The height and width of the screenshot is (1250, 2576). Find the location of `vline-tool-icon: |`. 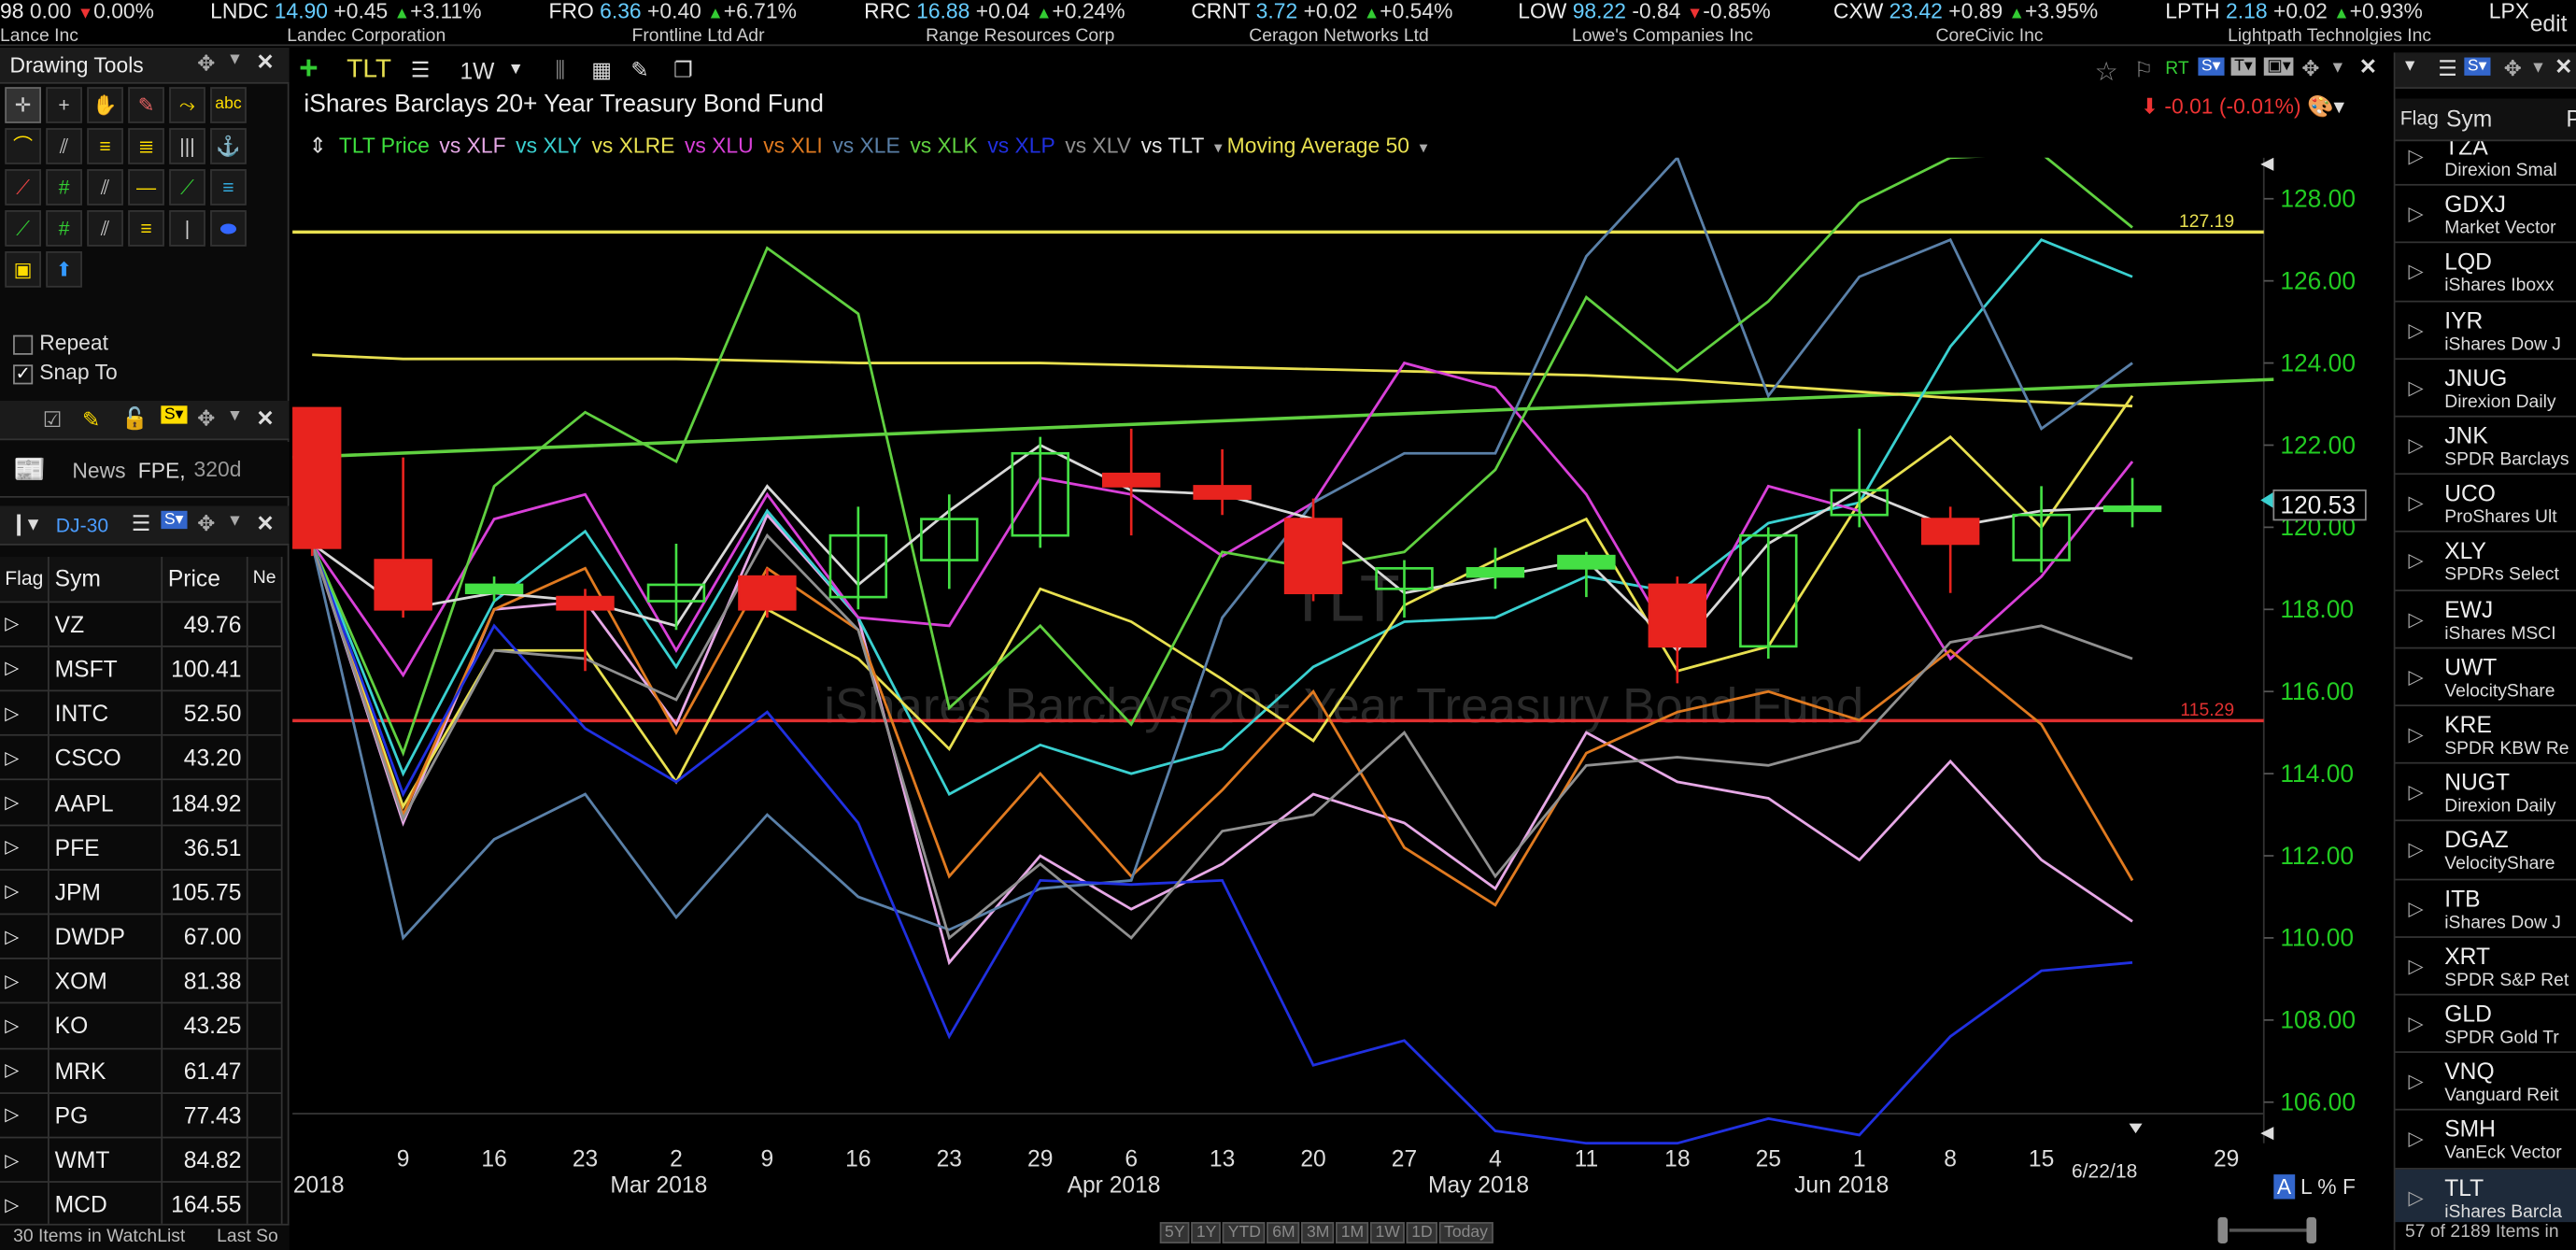

vline-tool-icon: | is located at coordinates (187, 228).